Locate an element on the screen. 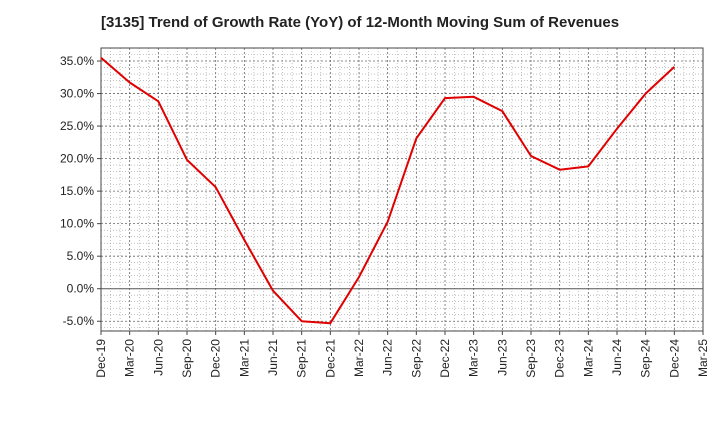  x-tick-label: Dec-23 is located at coordinates (560, 358).